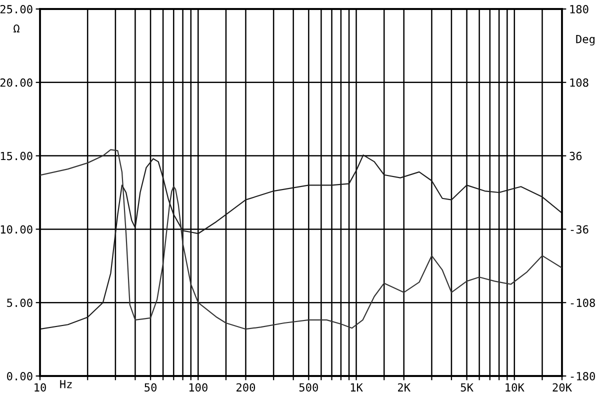 This screenshot has width=600, height=396. Describe the element at coordinates (19, 376) in the screenshot. I see `y-tick-label: 0.00` at that location.